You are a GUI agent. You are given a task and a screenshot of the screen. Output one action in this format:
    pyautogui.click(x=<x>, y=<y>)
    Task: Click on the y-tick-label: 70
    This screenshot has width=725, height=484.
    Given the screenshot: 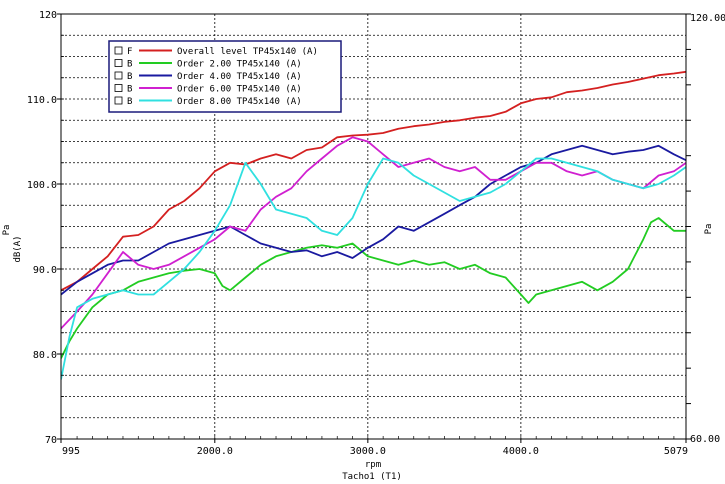 What is the action you would take?
    pyautogui.click(x=51, y=440)
    